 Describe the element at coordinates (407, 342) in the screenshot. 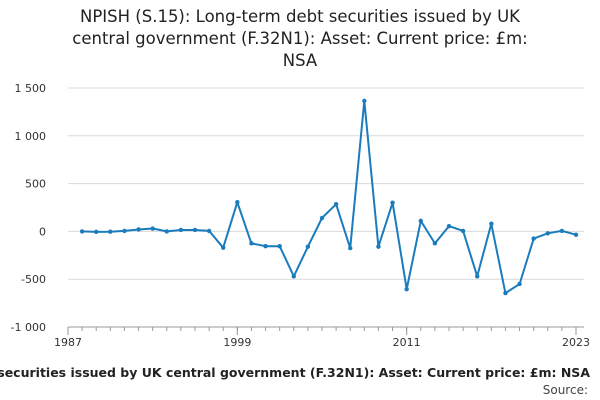

I see `x-tick-label: 2011` at that location.